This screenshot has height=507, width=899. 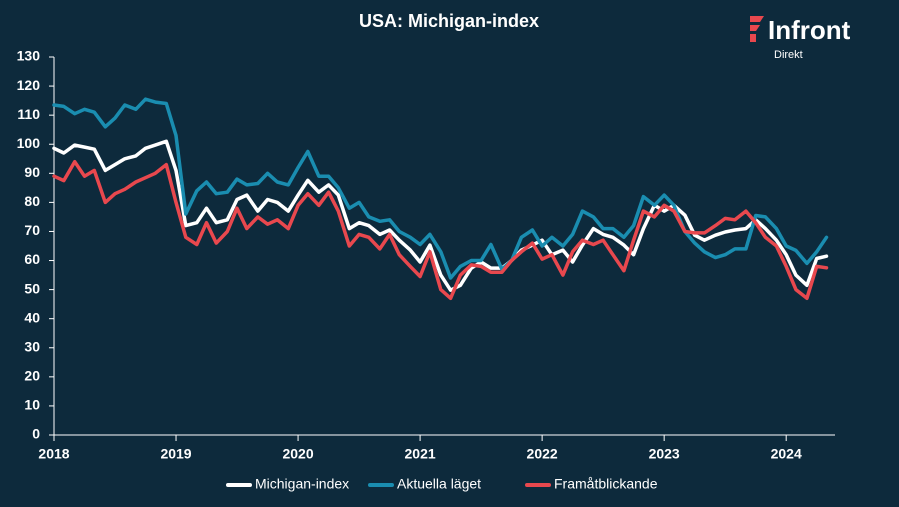 I want to click on x-tick-label: 2021, so click(x=420, y=454).